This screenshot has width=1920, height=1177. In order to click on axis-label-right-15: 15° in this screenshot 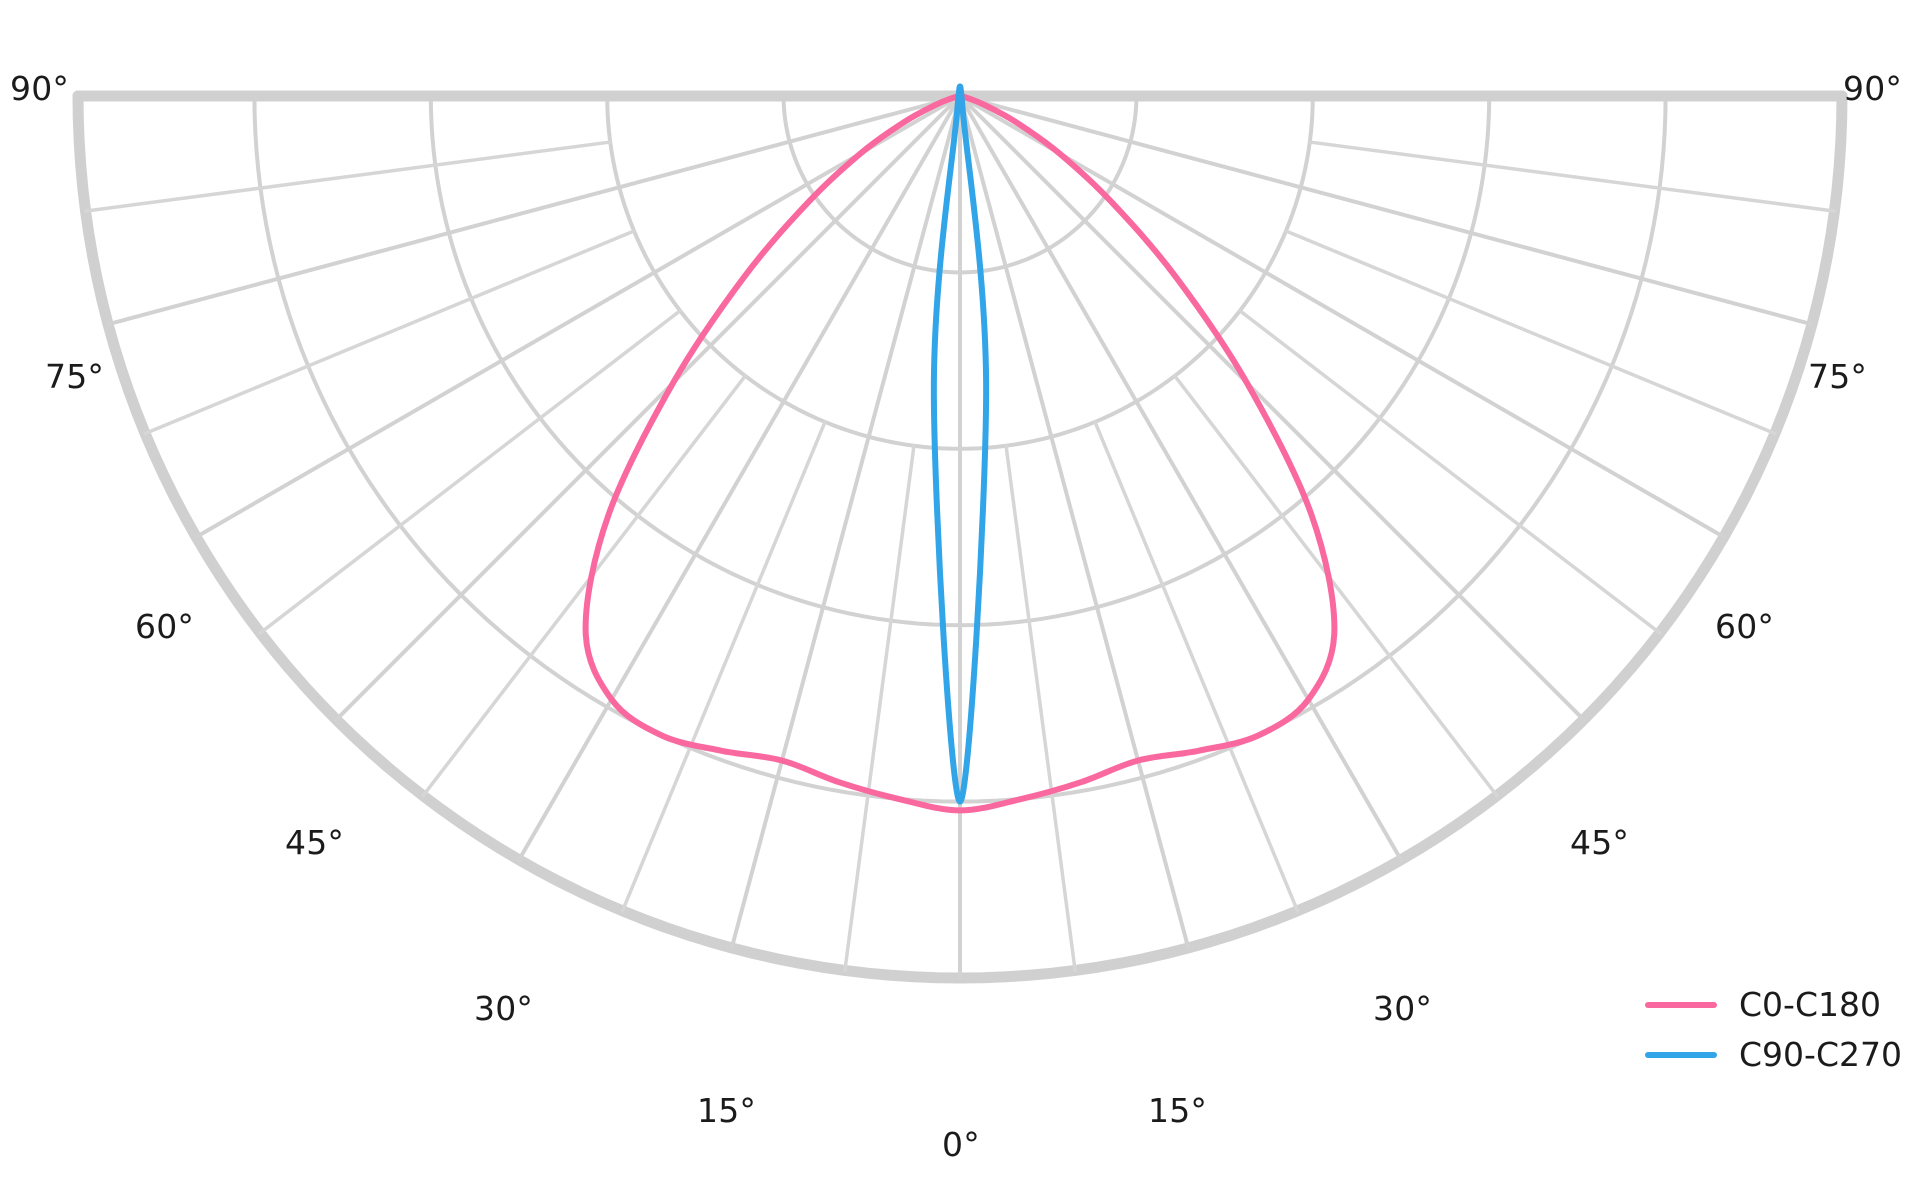, I will do `click(1178, 1110)`.